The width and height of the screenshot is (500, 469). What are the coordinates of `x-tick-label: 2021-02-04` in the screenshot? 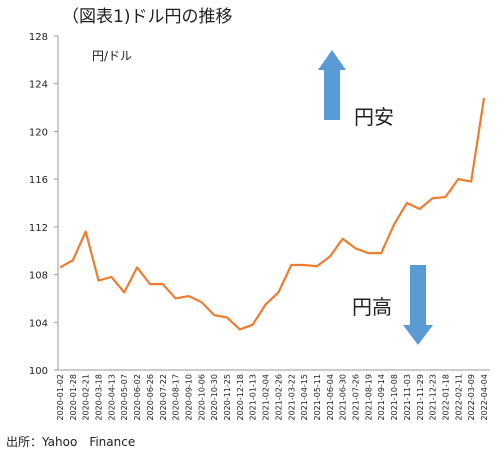 It's located at (266, 397).